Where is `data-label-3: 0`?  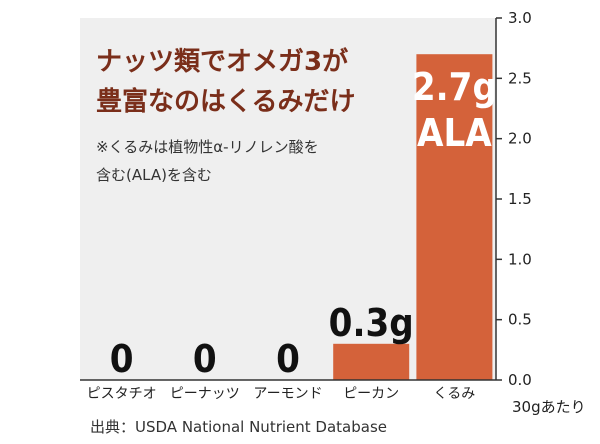
data-label-3: 0 is located at coordinates (288, 359).